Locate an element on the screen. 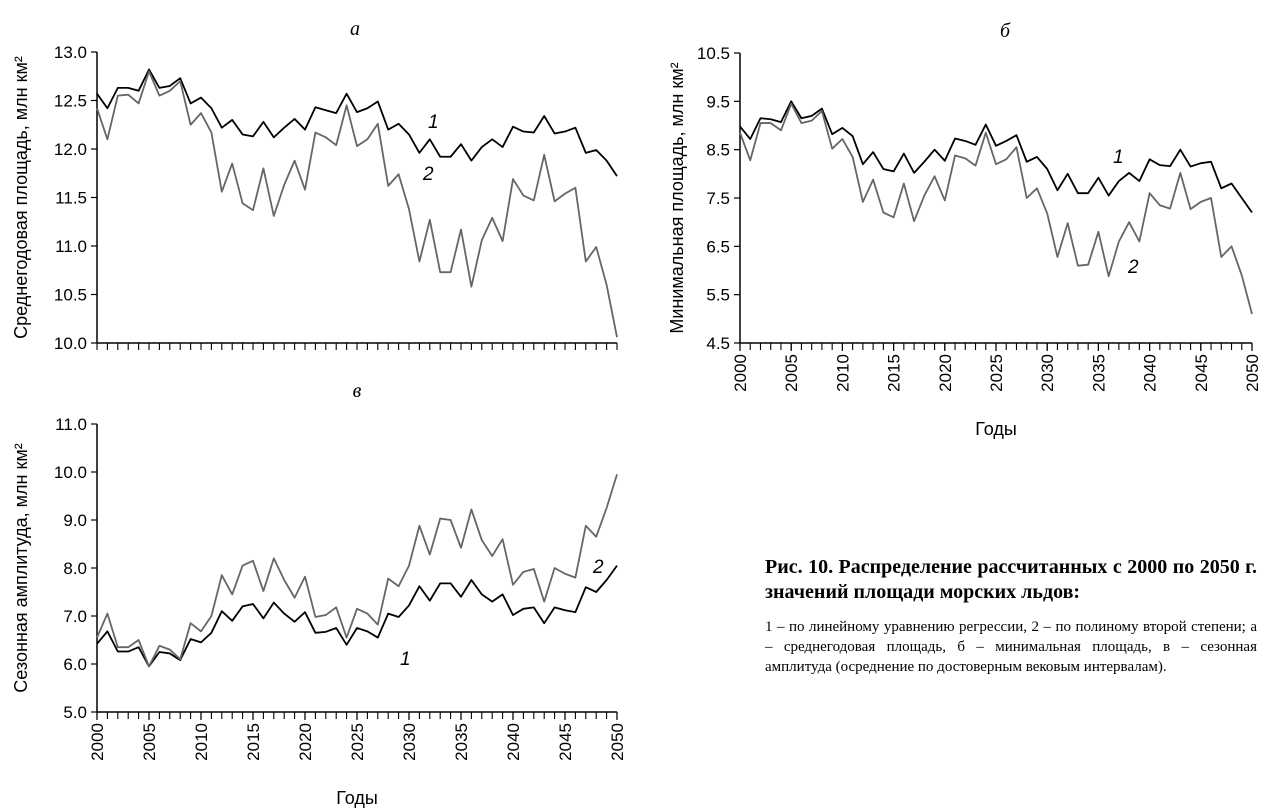 The image size is (1267, 810). y-tick-label: 12.0 is located at coordinates (70, 149).